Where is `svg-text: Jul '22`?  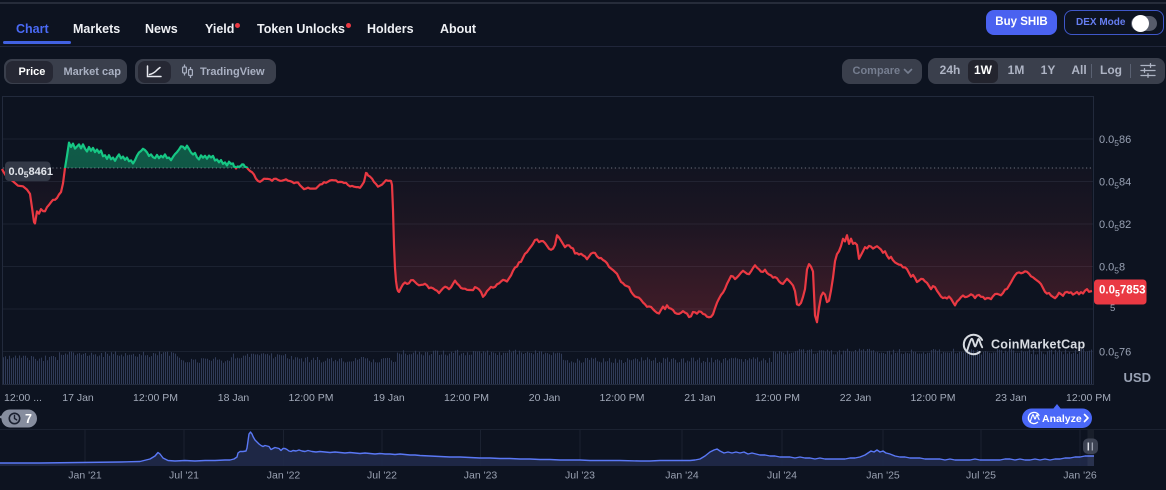
svg-text: Jul '22 is located at coordinates (382, 476).